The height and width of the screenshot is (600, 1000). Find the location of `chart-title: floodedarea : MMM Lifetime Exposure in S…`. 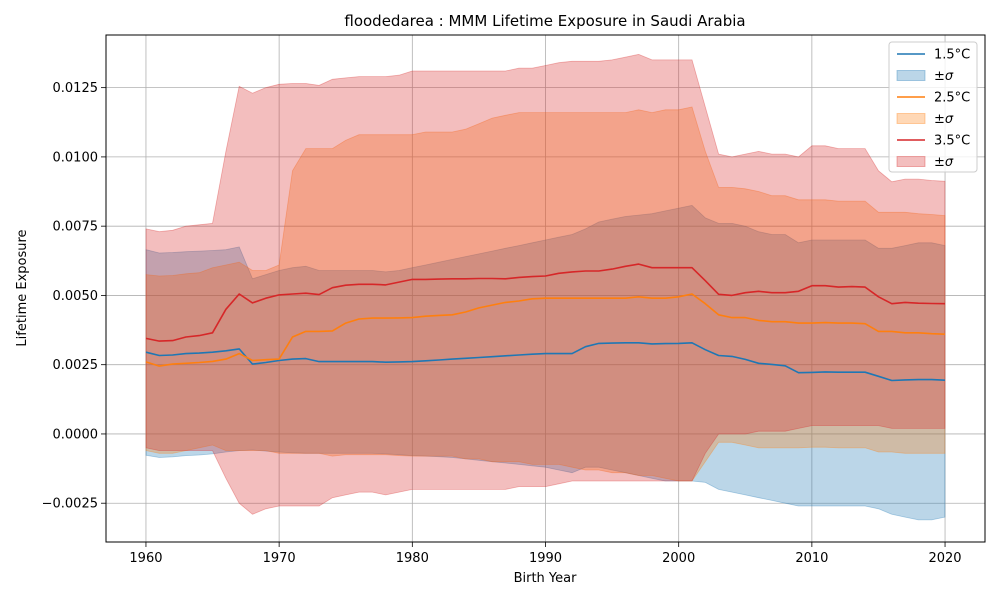

chart-title: floodedarea : MMM Lifetime Exposure in S… is located at coordinates (544, 21).